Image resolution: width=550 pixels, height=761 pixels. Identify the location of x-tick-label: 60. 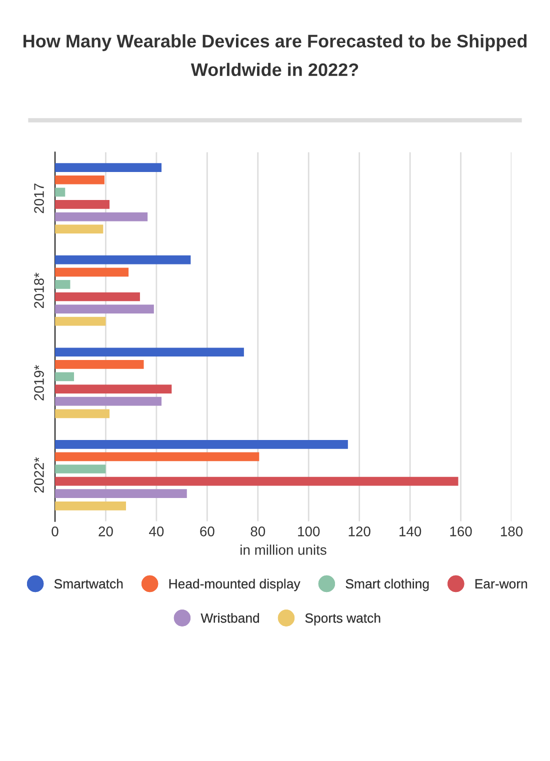
(207, 531).